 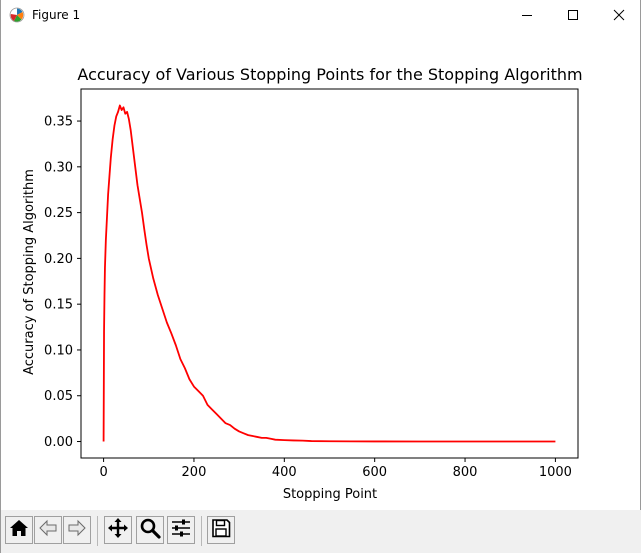 I want to click on minimize-button, so click(x=527, y=15).